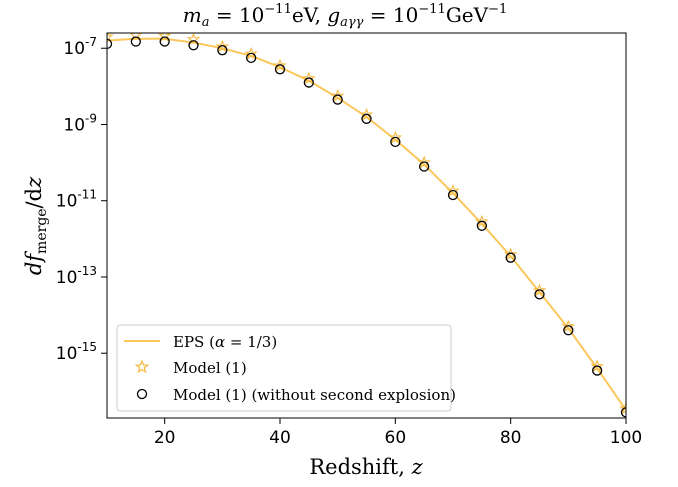  I want to click on x-tick-label: 20, so click(165, 438).